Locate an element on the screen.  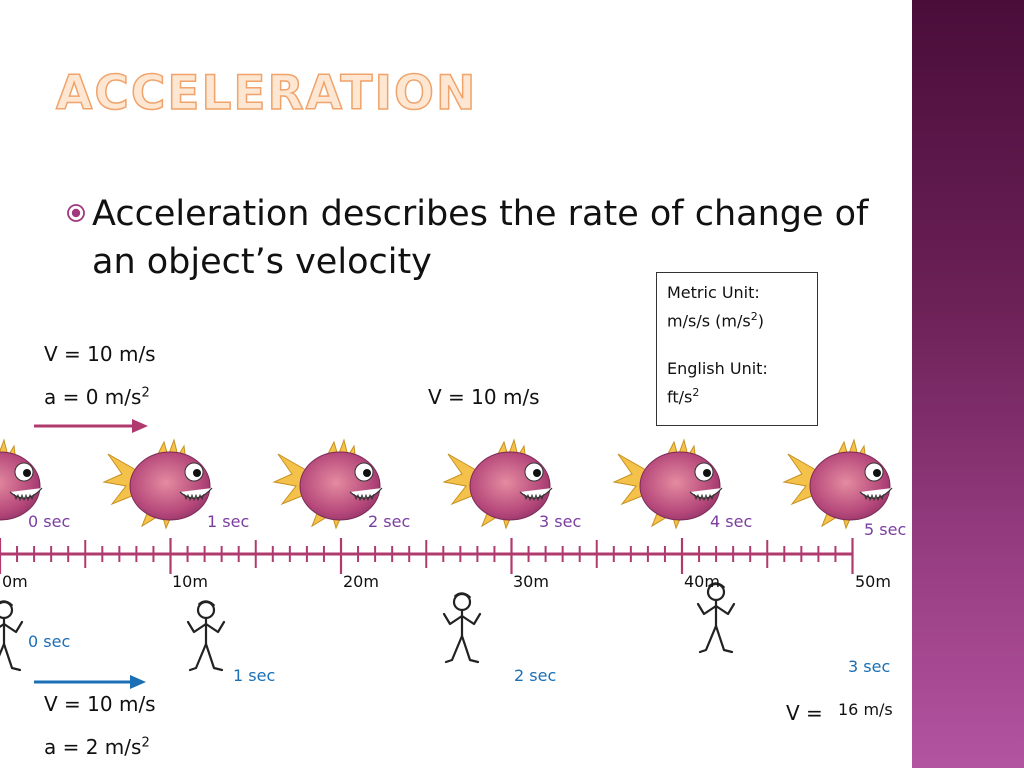
person-time-label: 0 sec is located at coordinates (49, 641).